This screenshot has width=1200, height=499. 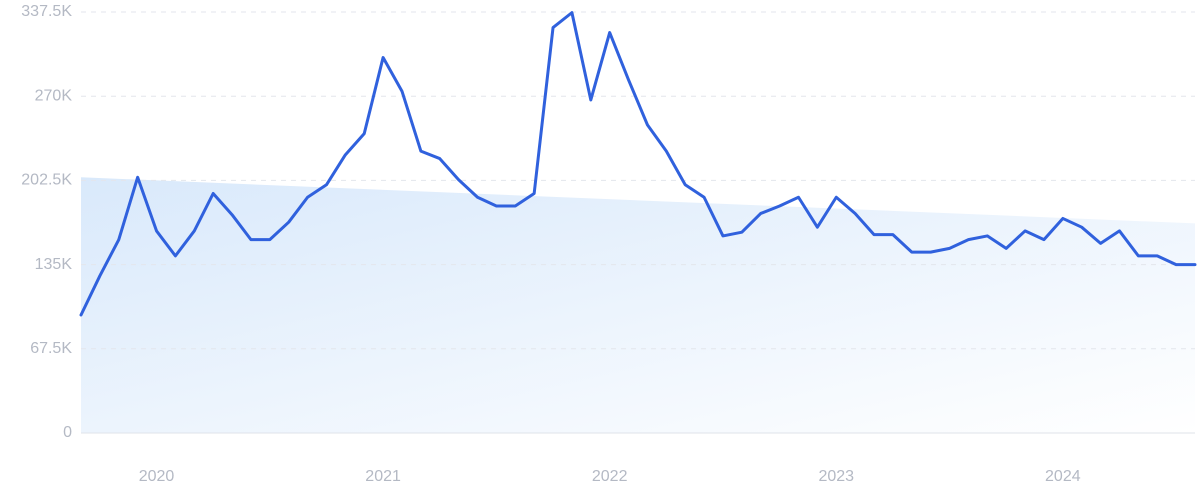 I want to click on y-tick-label: 270K, so click(x=54, y=95).